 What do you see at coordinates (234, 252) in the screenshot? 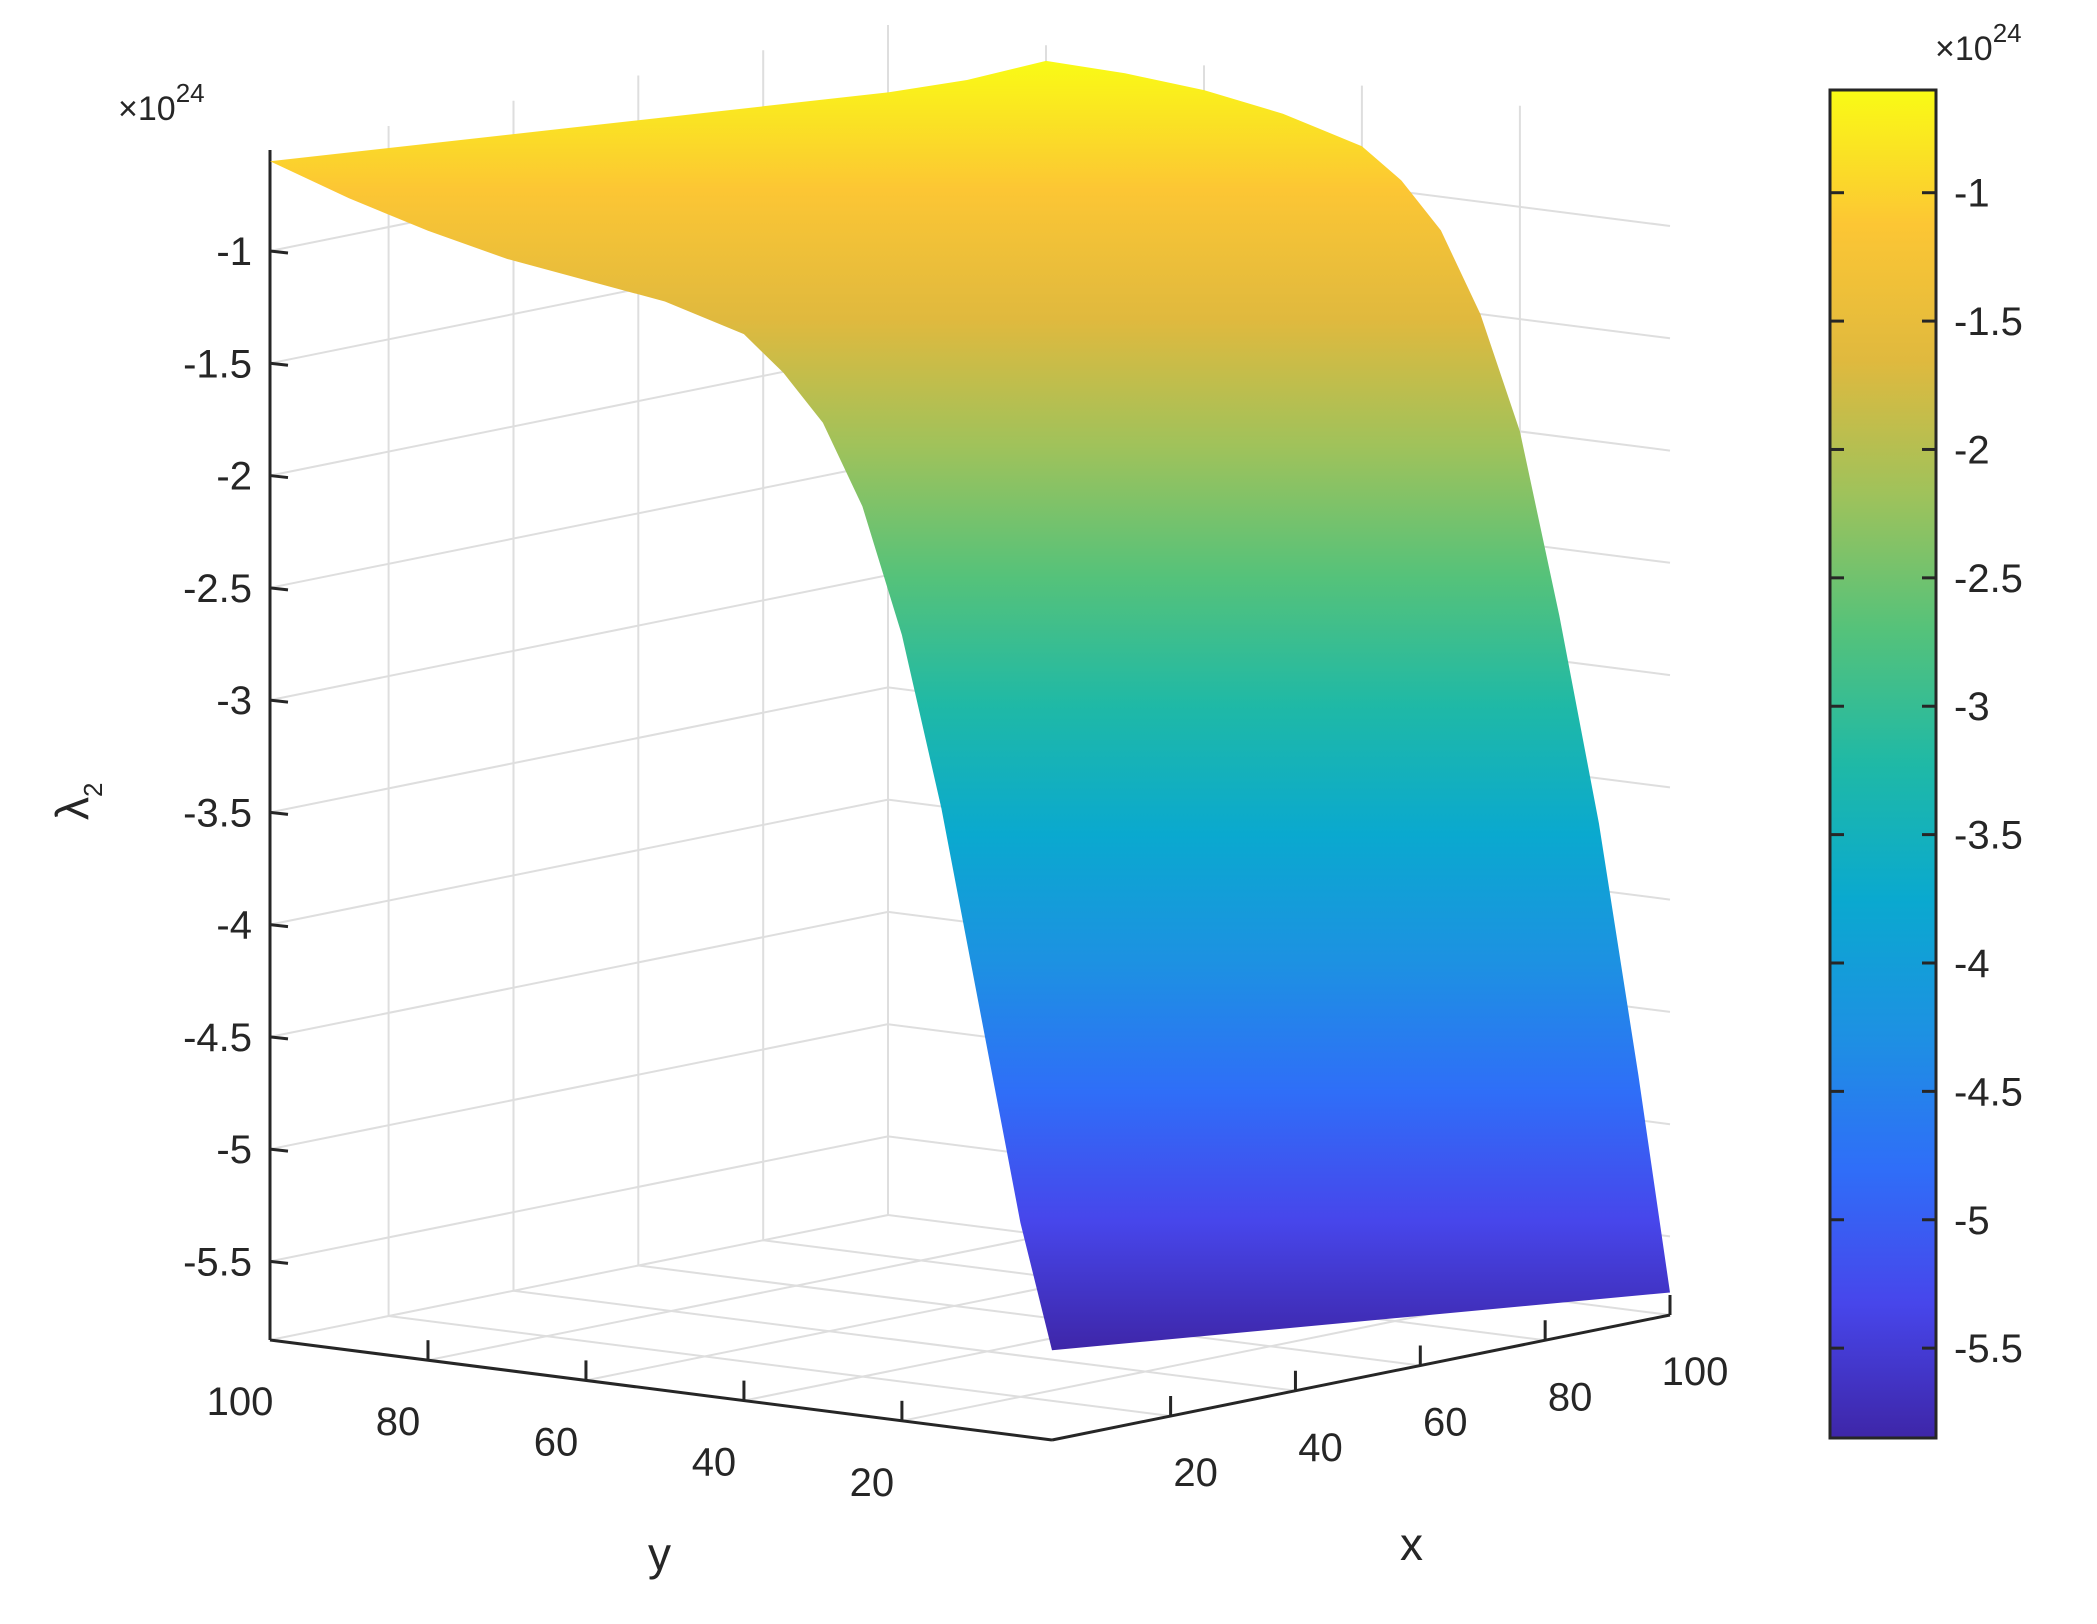
I see `z-tick-label: -1` at bounding box center [234, 252].